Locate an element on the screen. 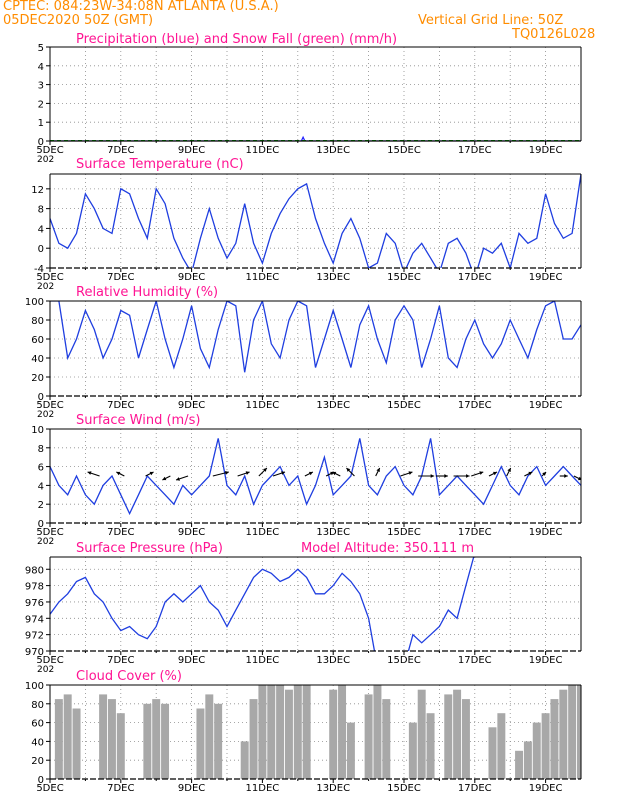  pres-title: Surface Pressure (hPa) is located at coordinates (149, 548).